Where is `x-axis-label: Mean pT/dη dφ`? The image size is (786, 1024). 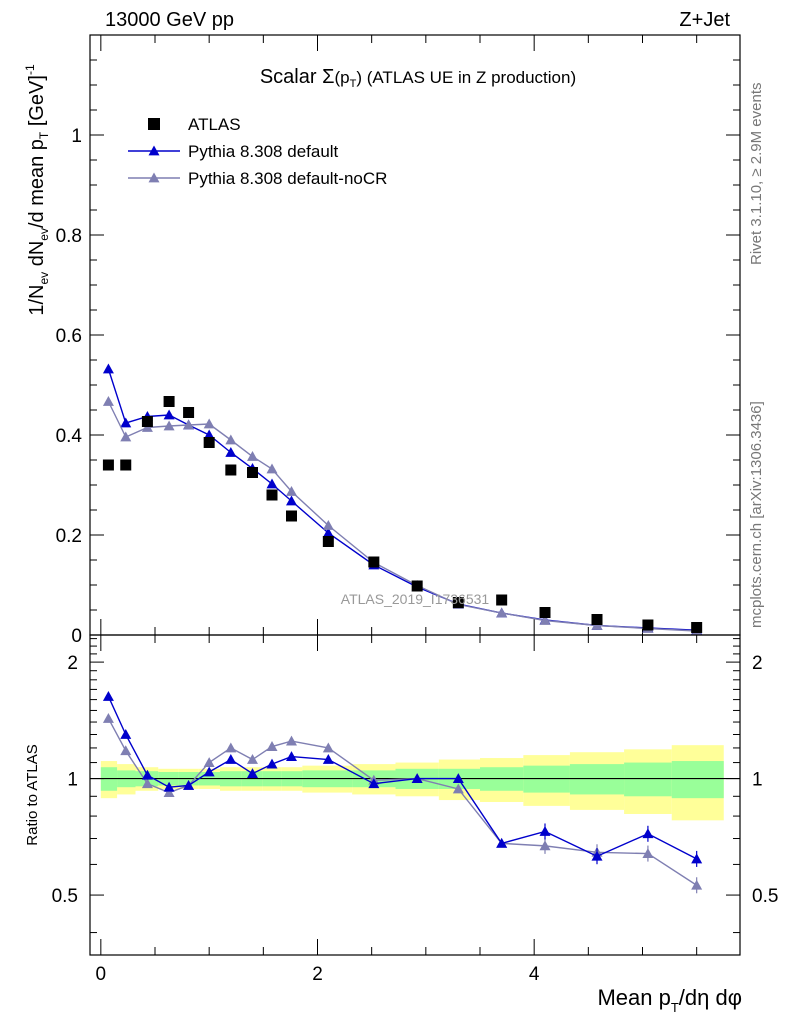
x-axis-label: Mean pT/dη dφ is located at coordinates (669, 1000).